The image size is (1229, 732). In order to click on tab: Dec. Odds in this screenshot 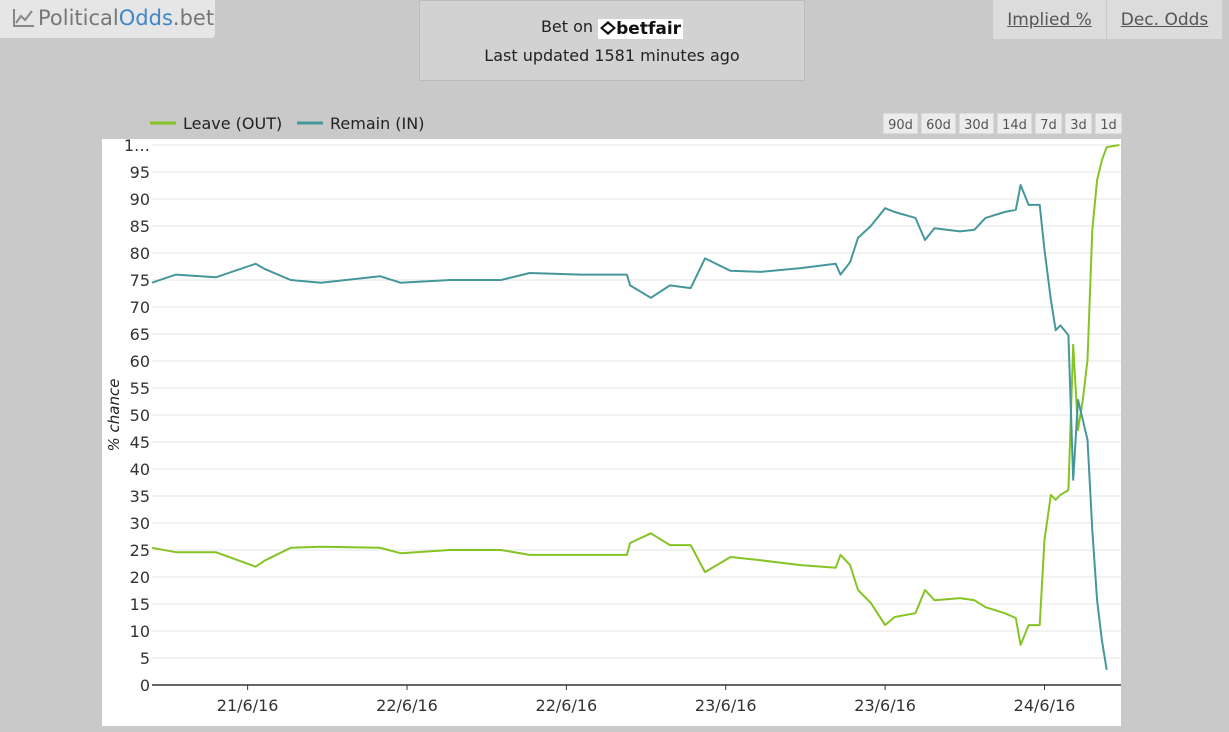, I will do `click(1164, 19)`.